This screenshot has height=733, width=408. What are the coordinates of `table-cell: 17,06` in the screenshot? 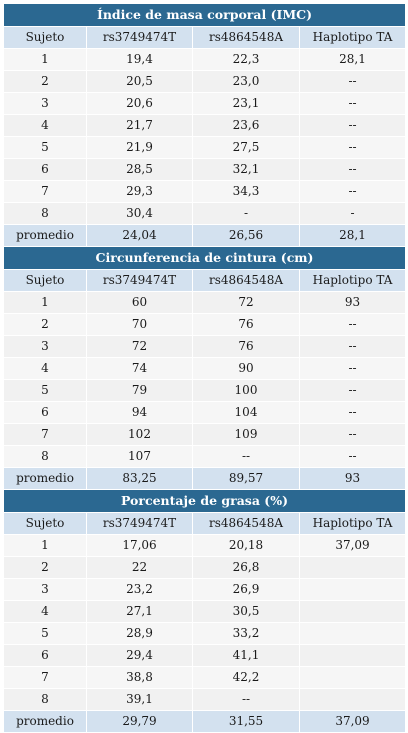 It's located at (139, 545).